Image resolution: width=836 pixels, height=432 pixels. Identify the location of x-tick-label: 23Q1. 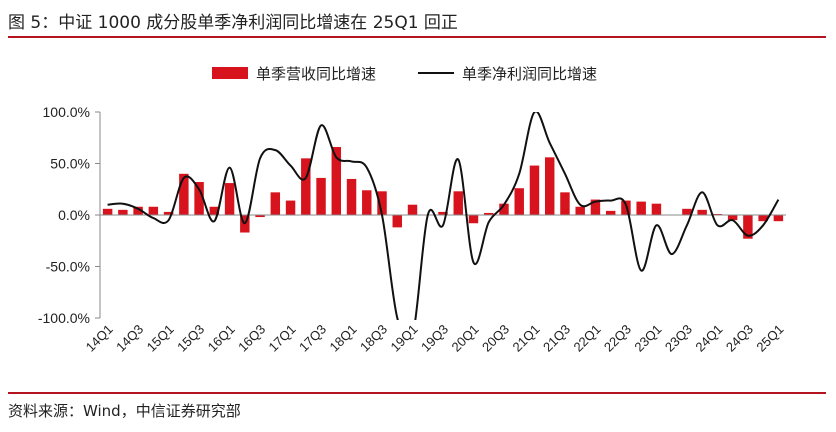
(647, 338).